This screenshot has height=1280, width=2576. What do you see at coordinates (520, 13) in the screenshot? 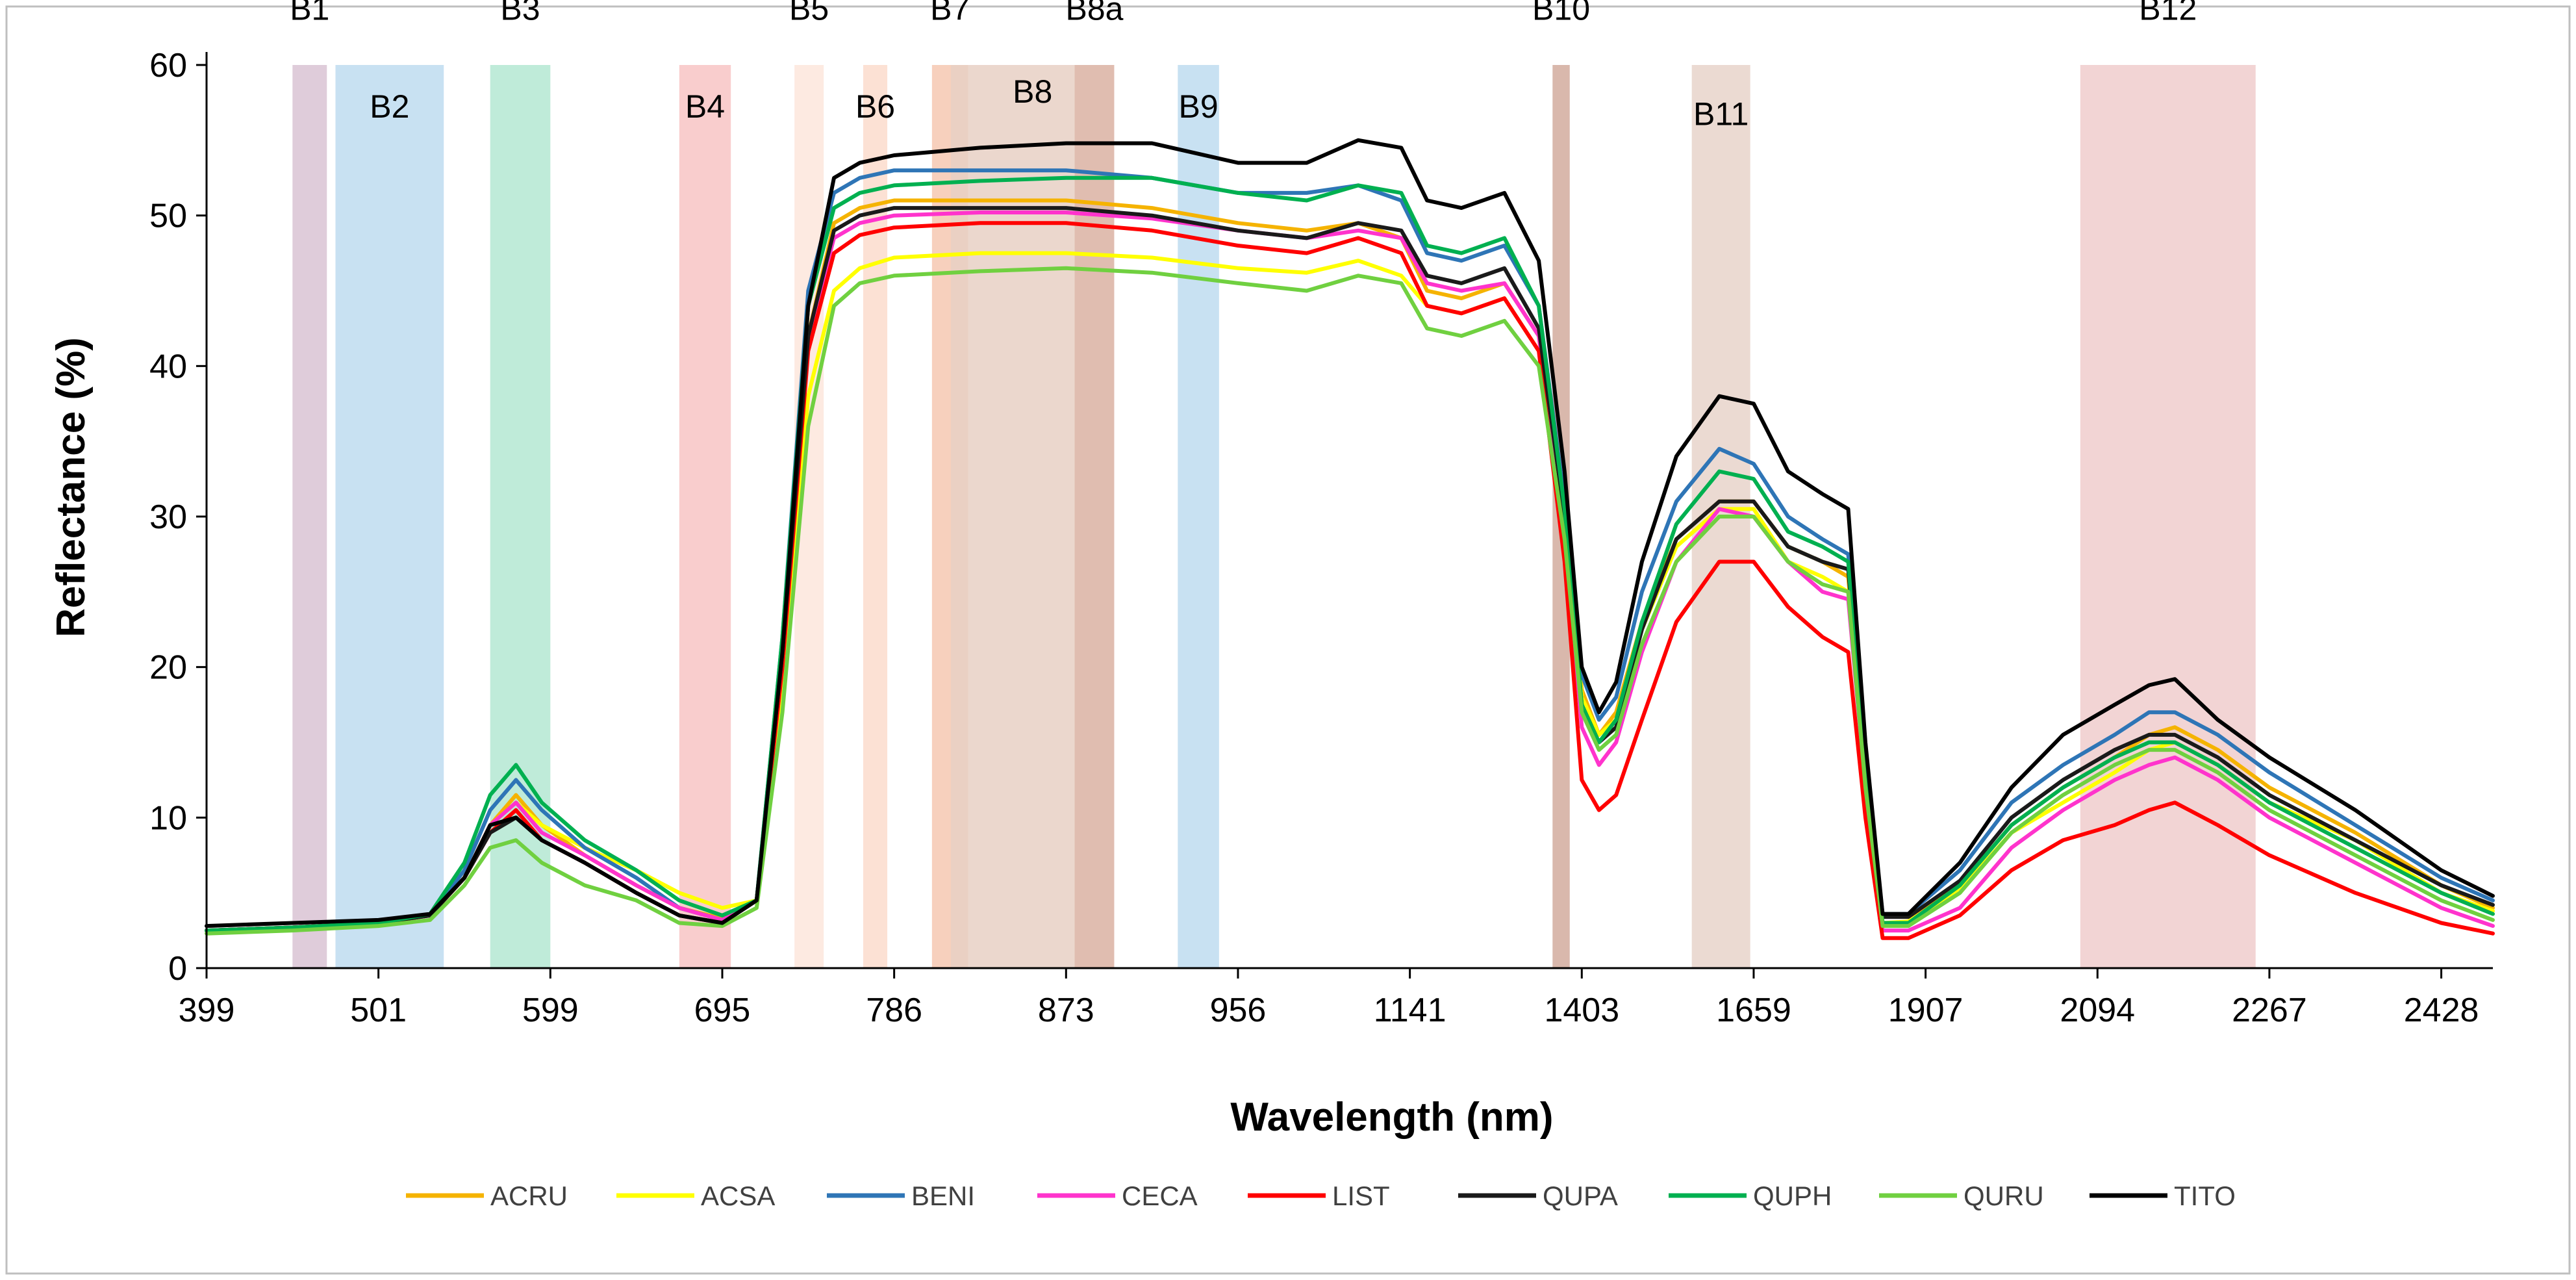
I see `band-label-b3: B3` at bounding box center [520, 13].